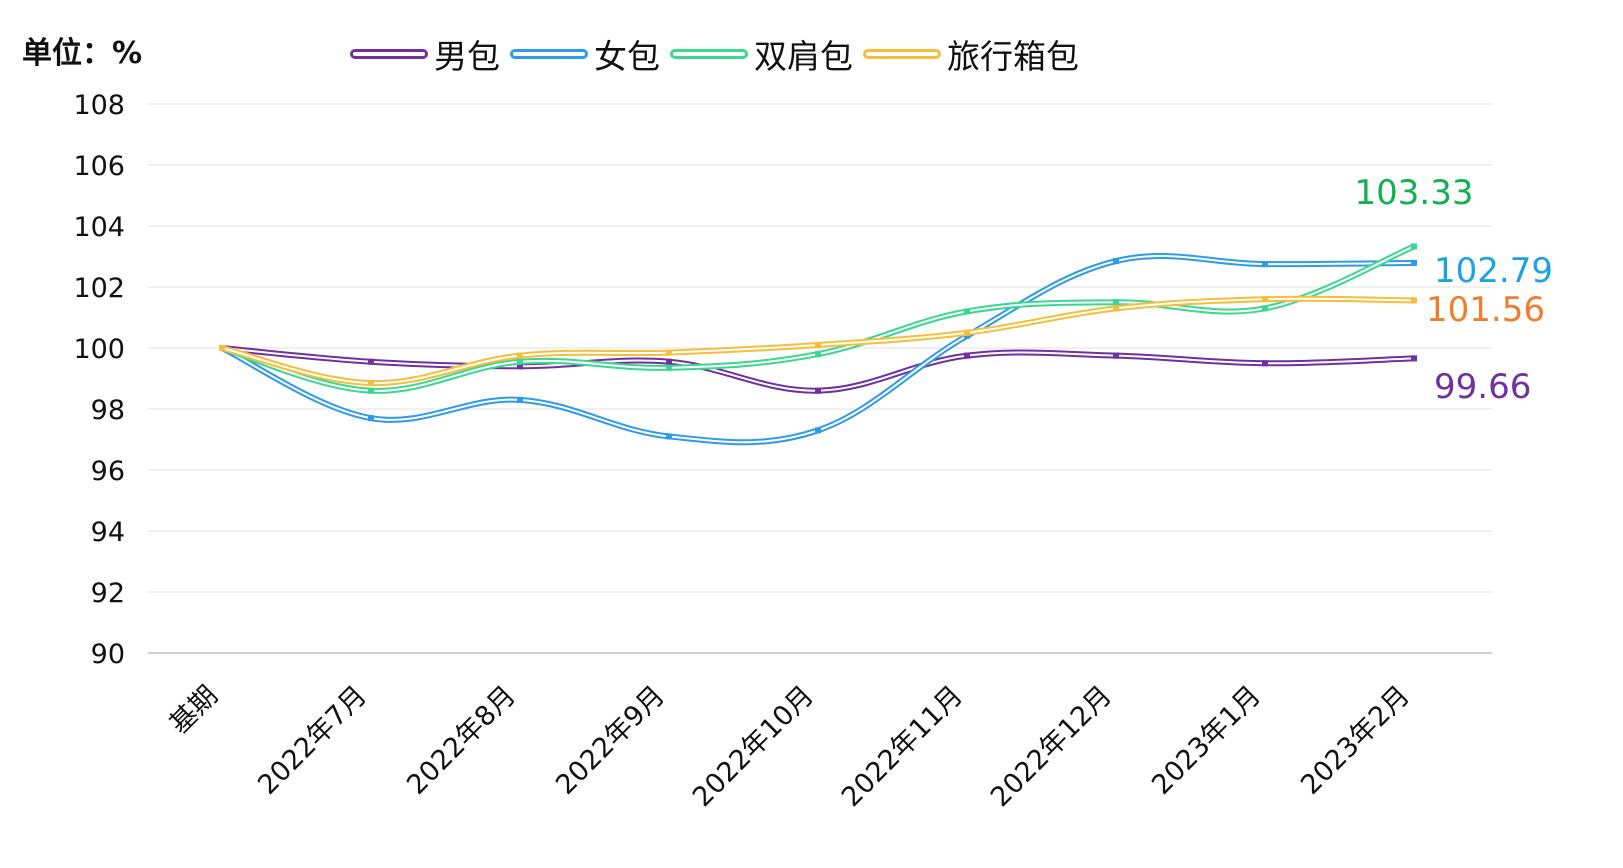 This screenshot has width=1623, height=868. I want to click on legend-item: 男包, so click(425, 54).